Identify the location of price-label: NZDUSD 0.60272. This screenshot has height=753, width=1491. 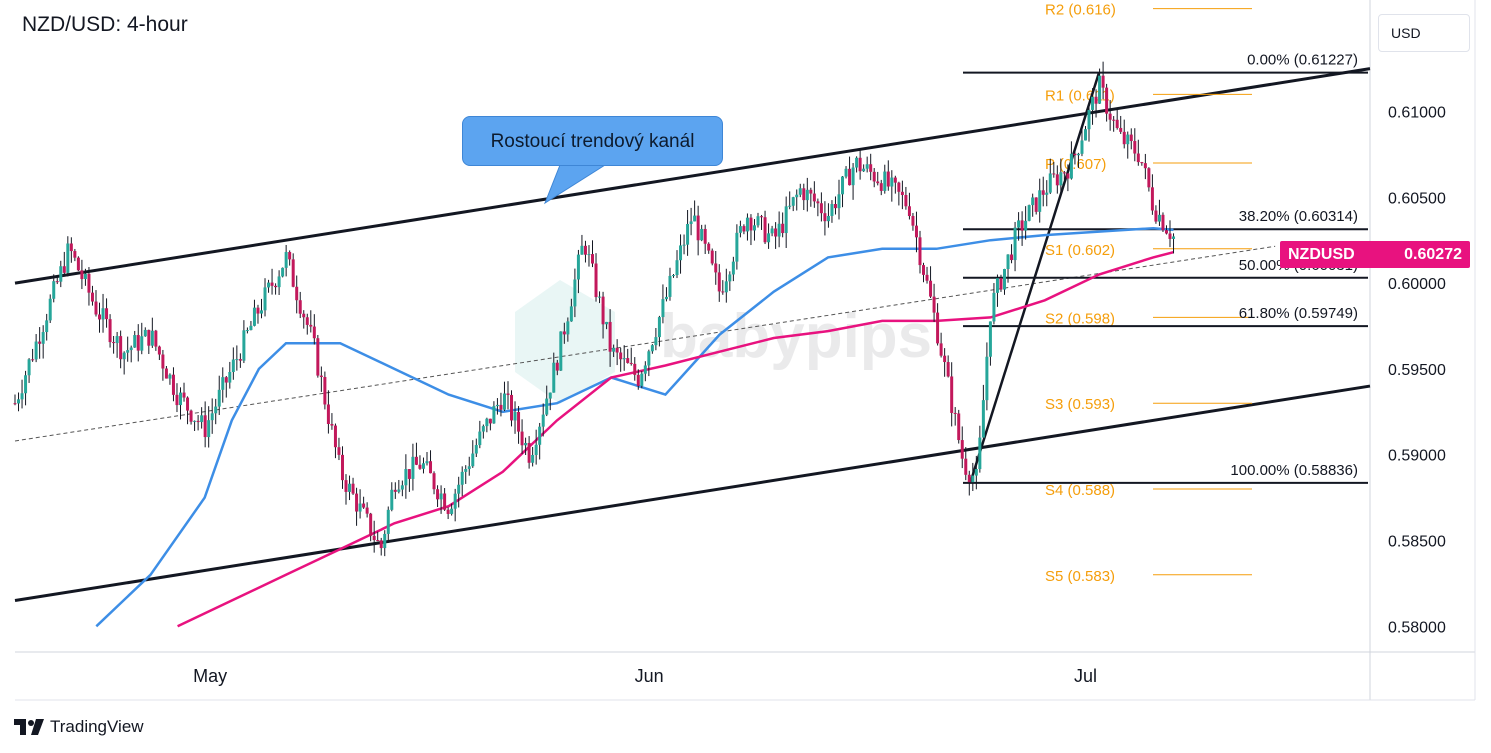
(1375, 254).